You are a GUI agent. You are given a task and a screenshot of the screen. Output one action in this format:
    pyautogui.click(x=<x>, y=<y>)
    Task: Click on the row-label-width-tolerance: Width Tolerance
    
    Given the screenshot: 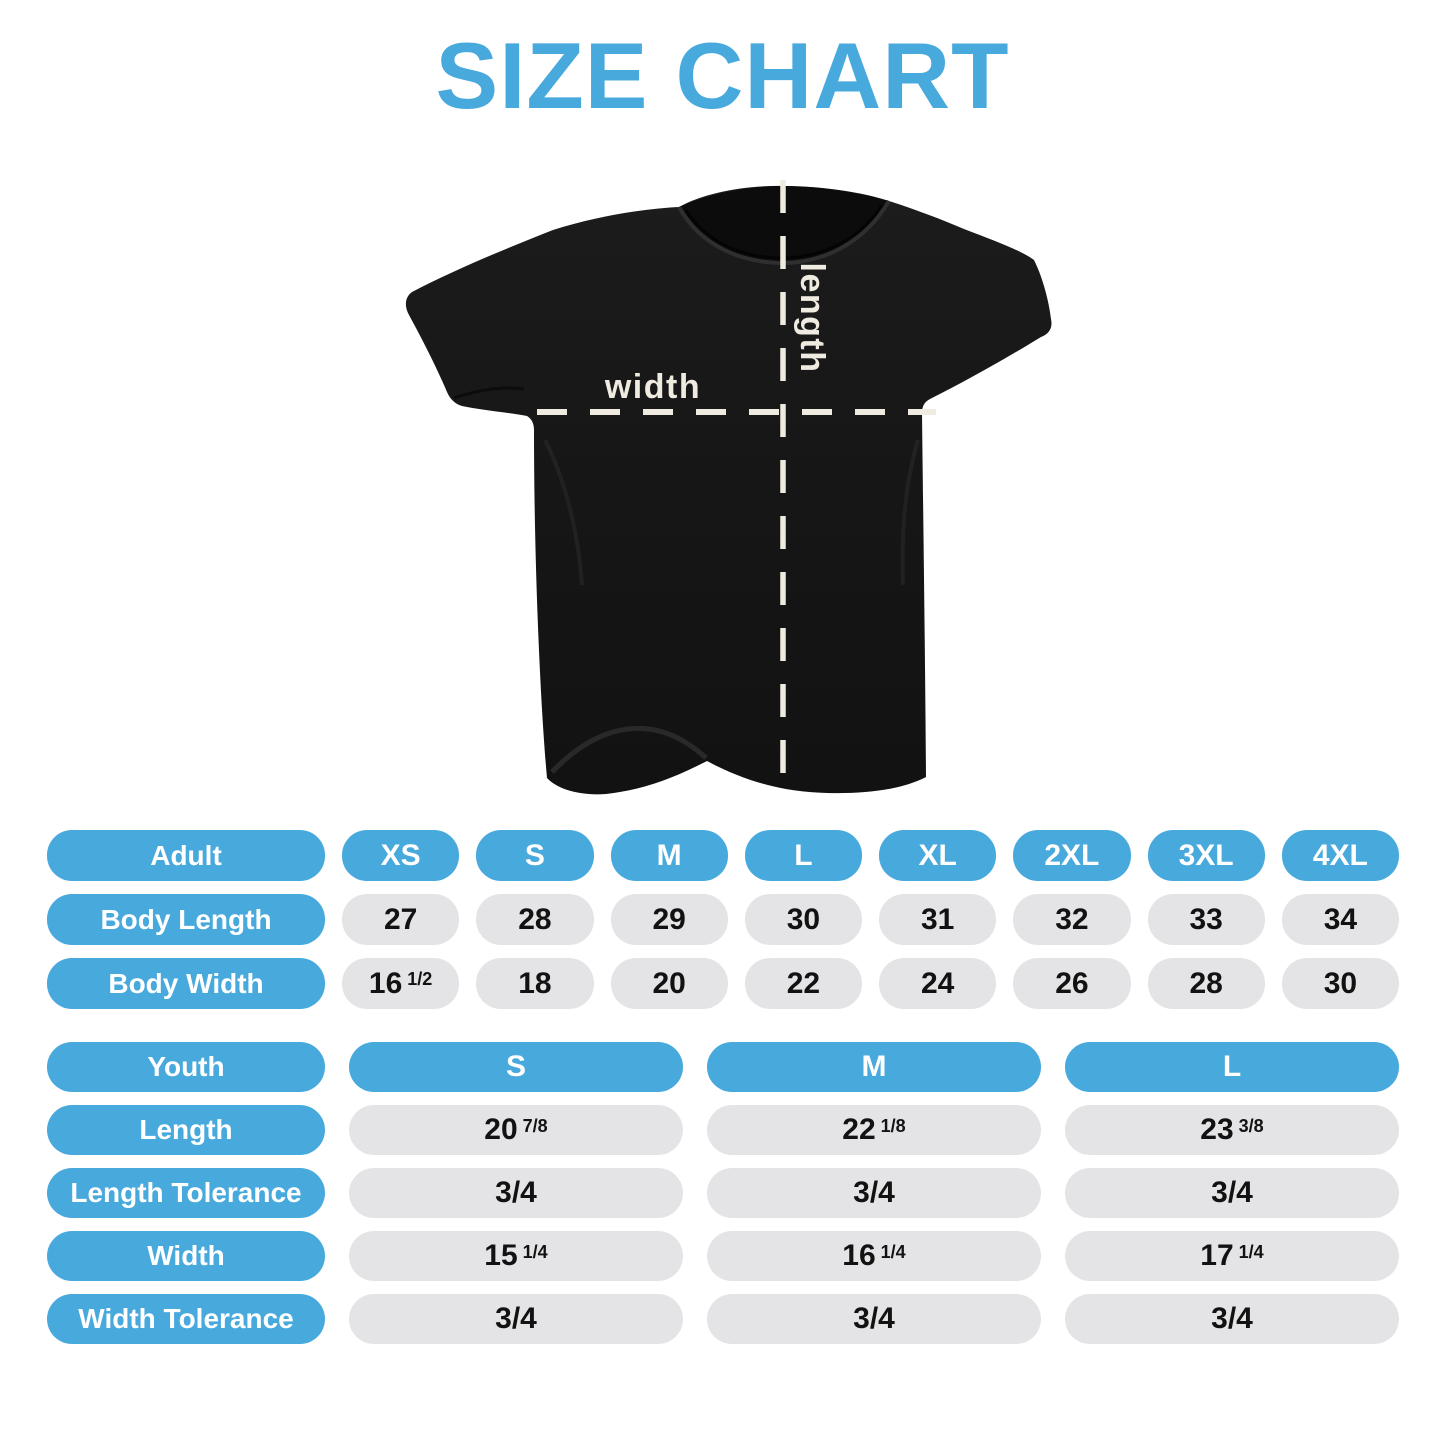 What is the action you would take?
    pyautogui.click(x=186, y=1319)
    